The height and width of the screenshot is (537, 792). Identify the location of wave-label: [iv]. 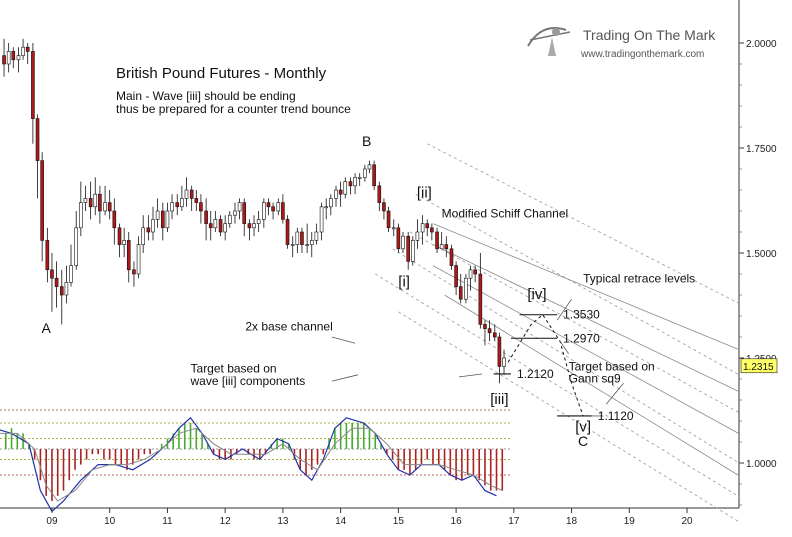
(536, 294).